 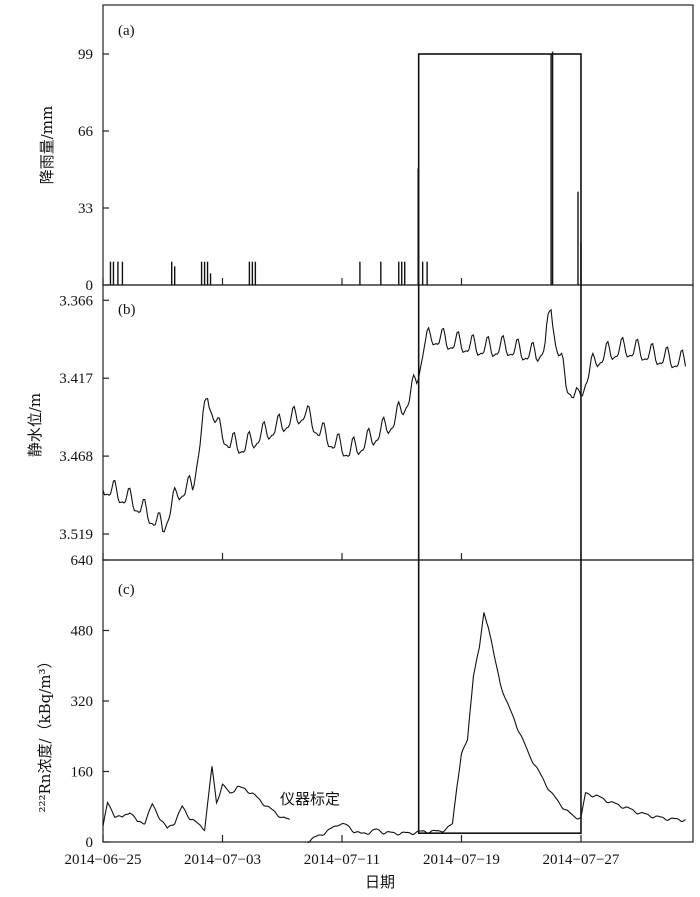 I want to click on x-tick-label: 2014−07−03, so click(x=222, y=860).